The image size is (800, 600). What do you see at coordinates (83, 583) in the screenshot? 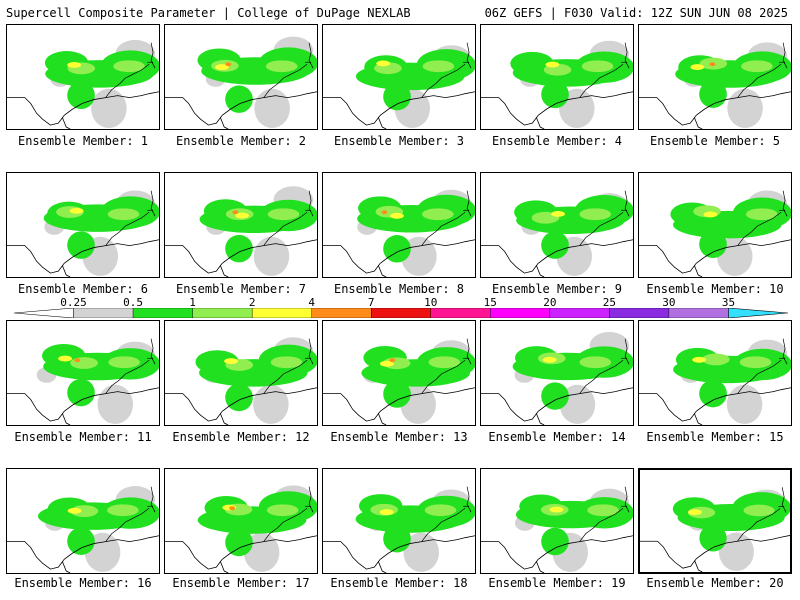
I see `ensemble-panel-label: Ensemble Member: 16` at bounding box center [83, 583].